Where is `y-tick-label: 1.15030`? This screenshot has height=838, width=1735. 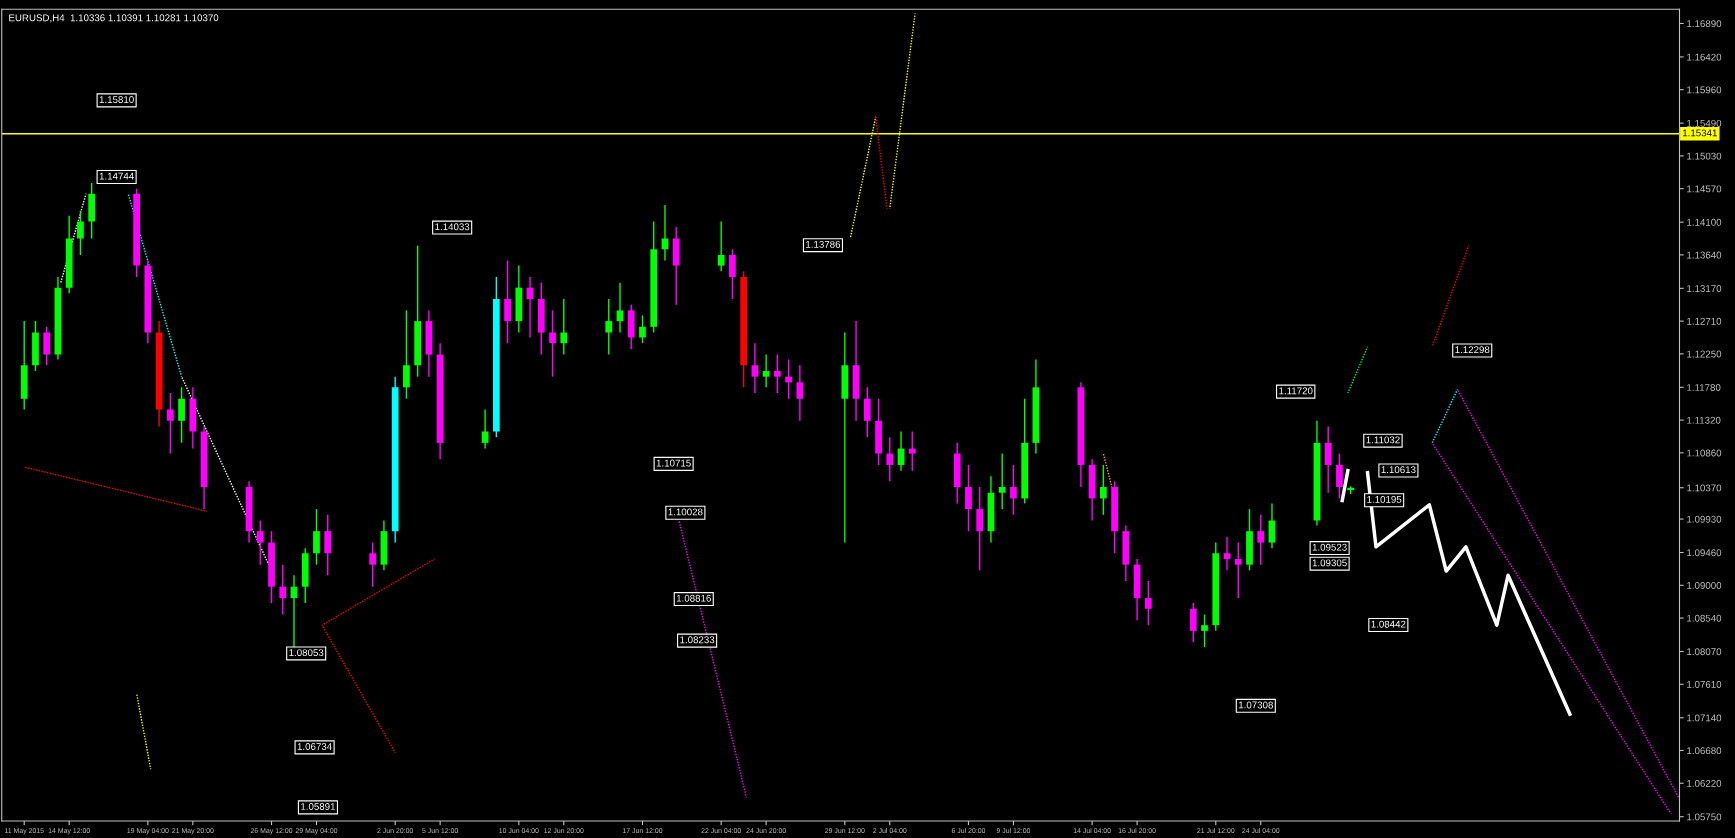
y-tick-label: 1.15030 is located at coordinates (1704, 156).